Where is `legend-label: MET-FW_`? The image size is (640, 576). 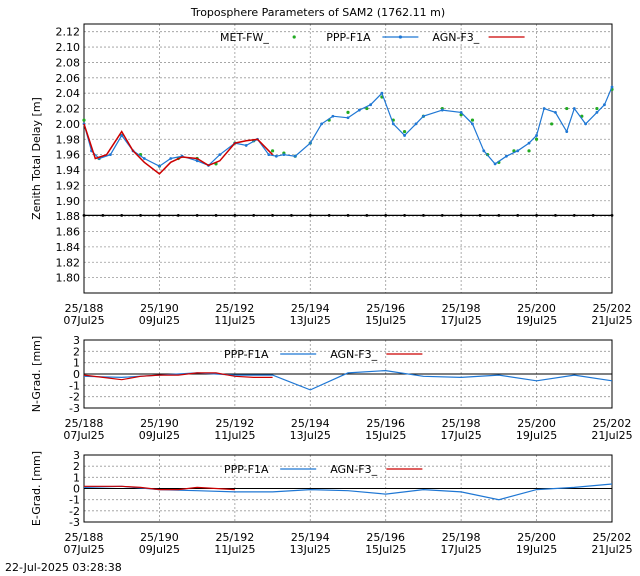
legend-label: MET-FW_ is located at coordinates (244, 37).